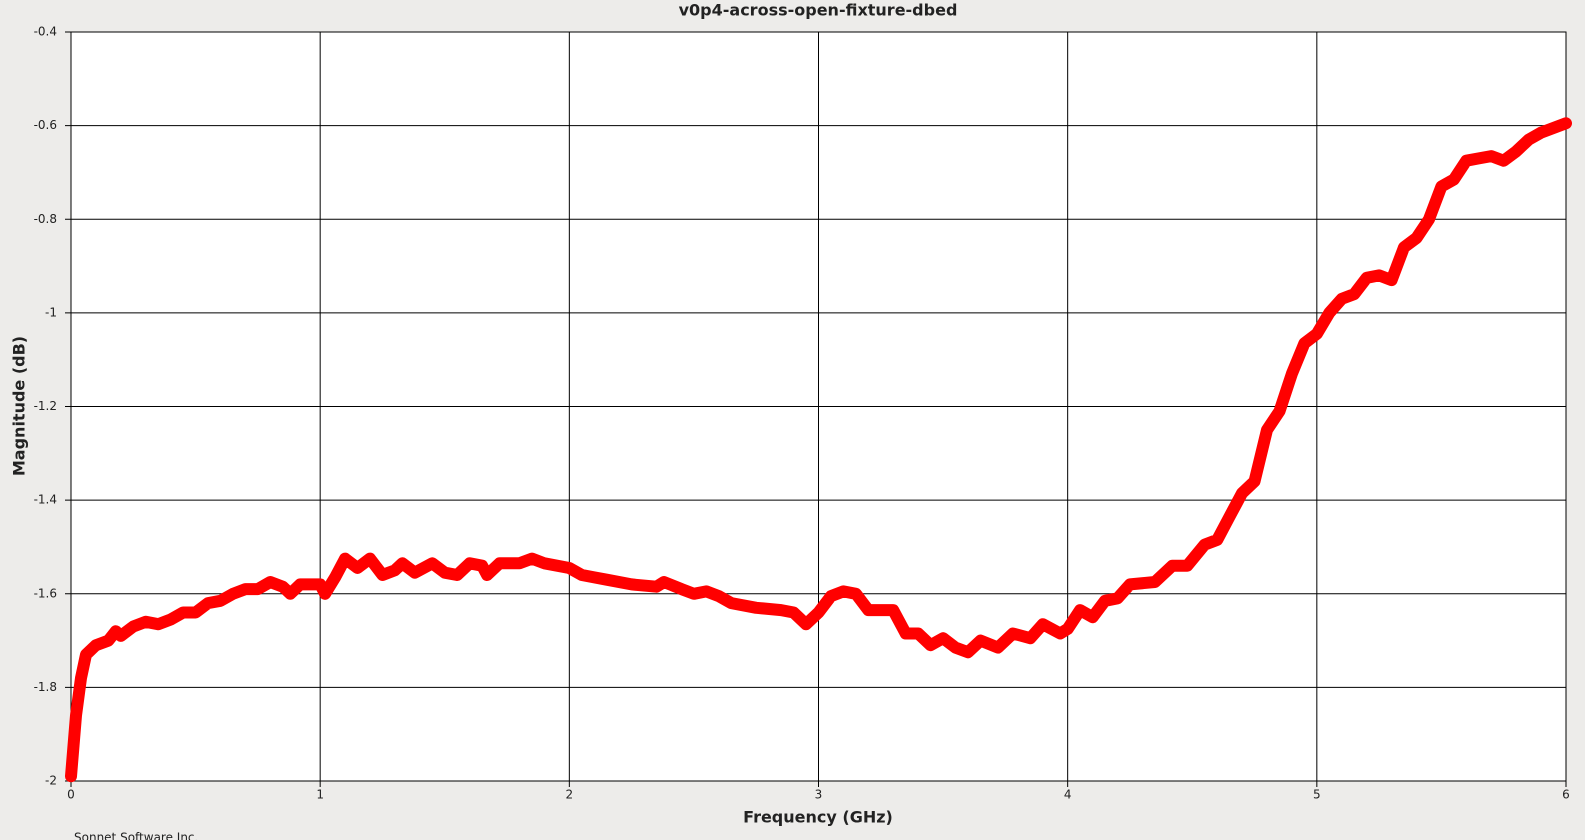 The image size is (1585, 840). Describe the element at coordinates (19, 406) in the screenshot. I see `y-axis-label: Magnitude (dB)` at that location.